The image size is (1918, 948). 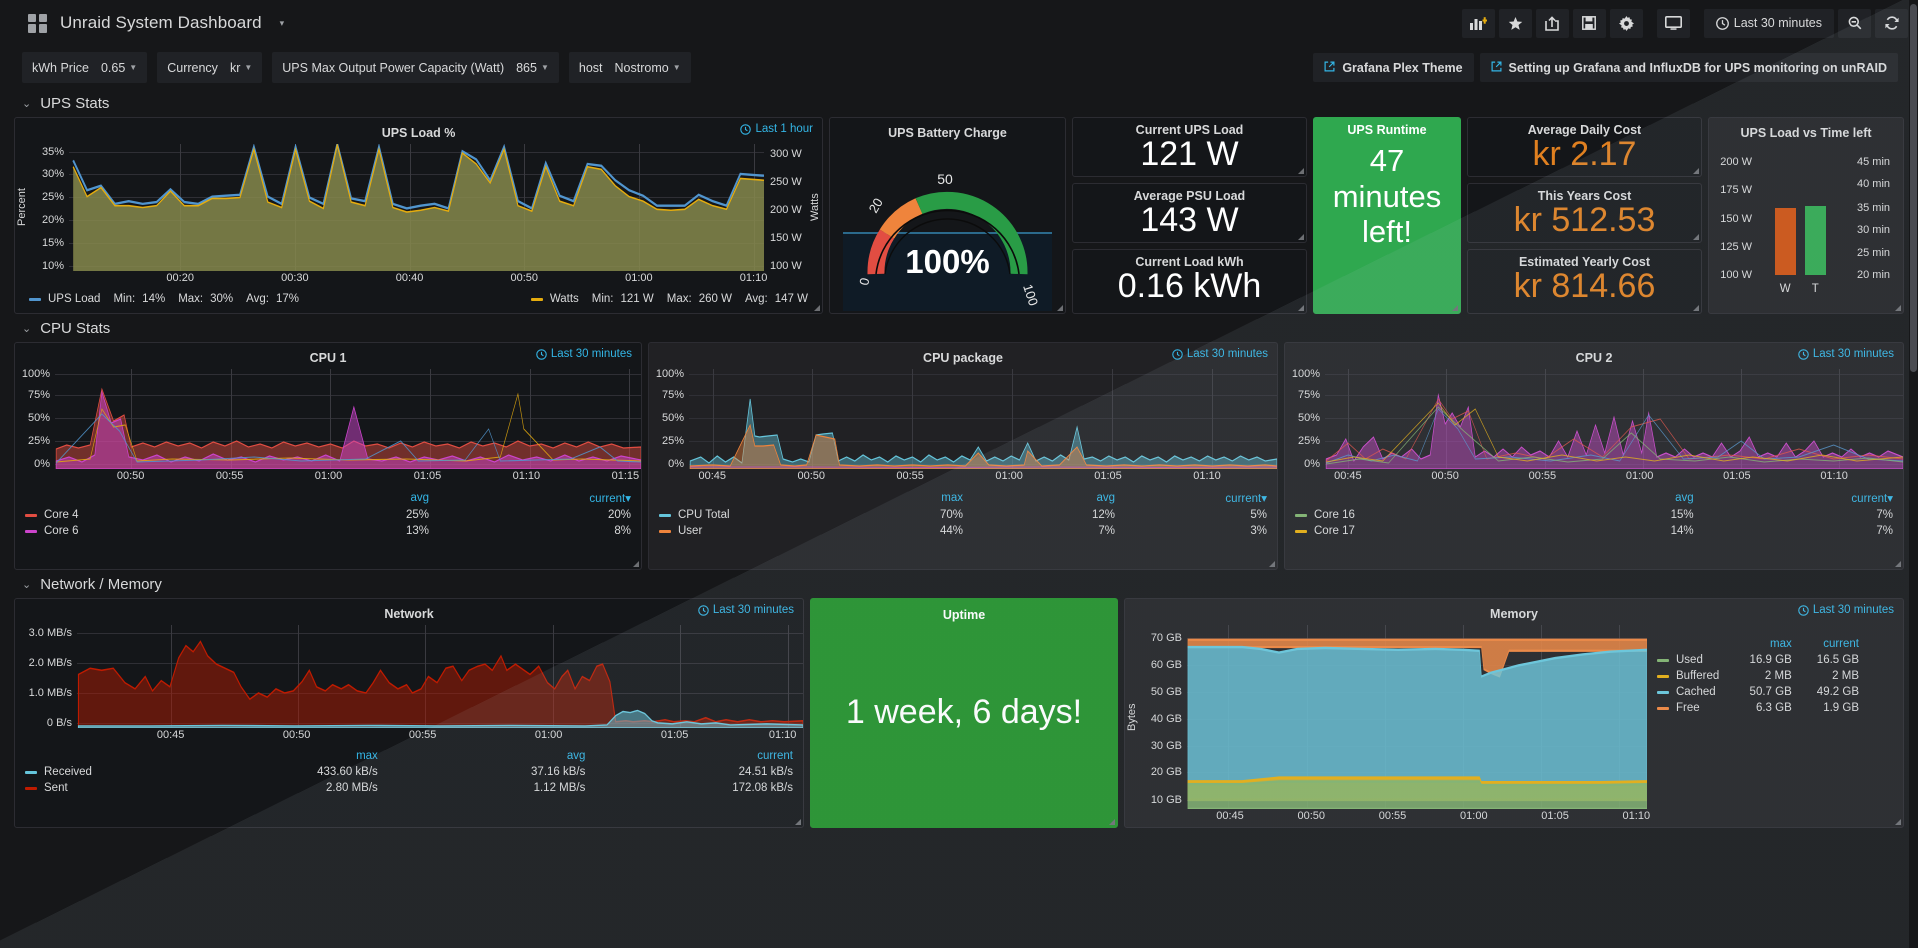 I want to click on clock-icon, so click(x=1722, y=23).